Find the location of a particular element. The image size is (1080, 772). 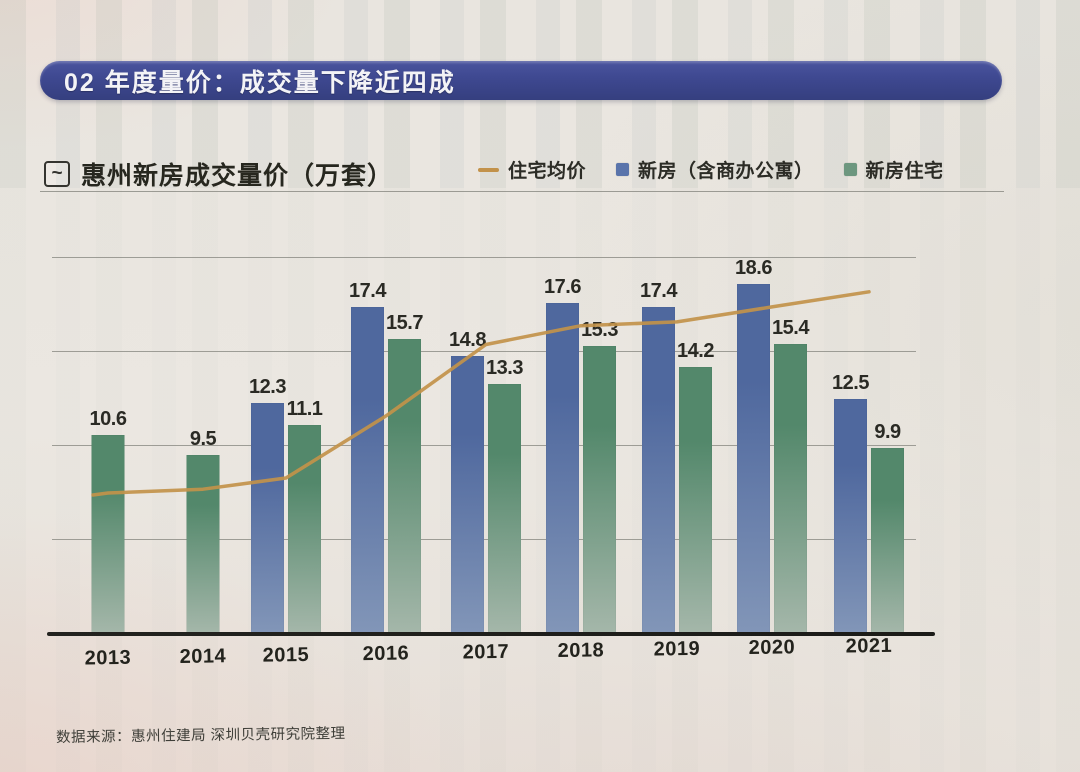

section-banner: 02 年度量价：成交量下降近四成 is located at coordinates (521, 80).